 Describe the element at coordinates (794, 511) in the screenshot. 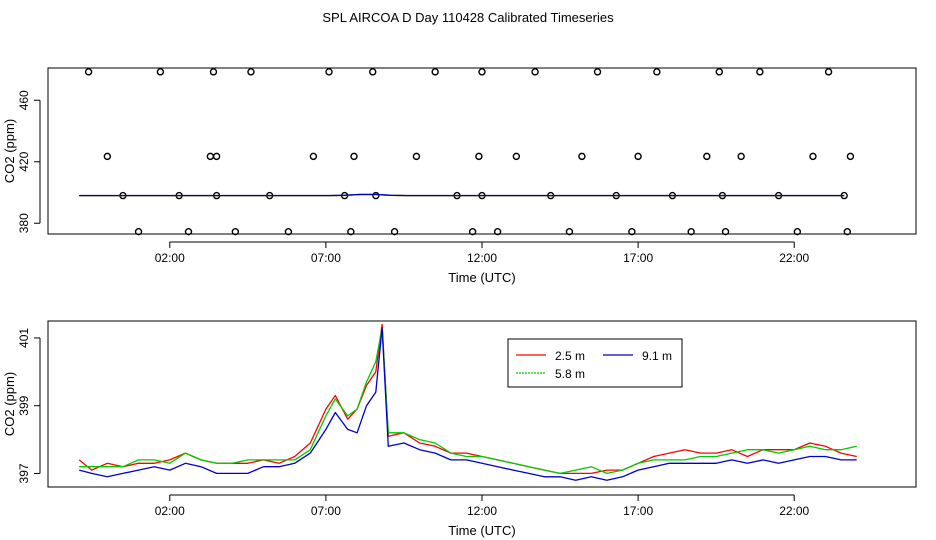

I see `bottom-x-tick-label: 22:00` at that location.